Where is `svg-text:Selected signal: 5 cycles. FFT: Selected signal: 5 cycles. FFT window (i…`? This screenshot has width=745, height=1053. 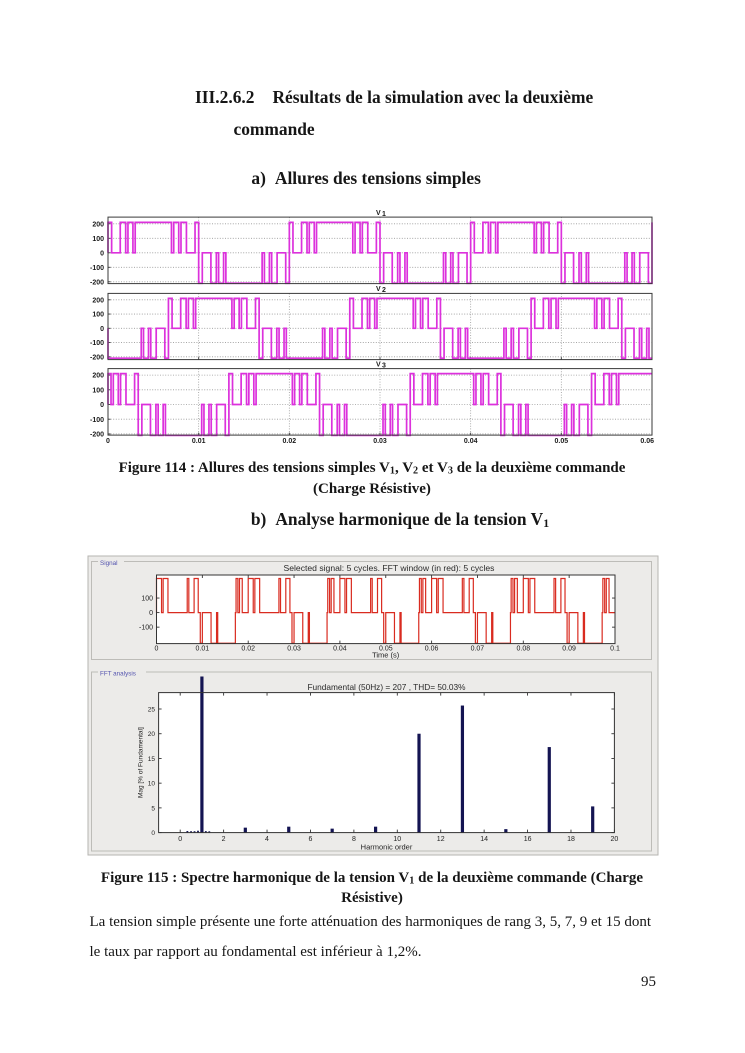
svg-text:Selected signal: 5 cycles. FFT: Selected signal: 5 cycles. FFT window (i… is located at coordinates (389, 568).